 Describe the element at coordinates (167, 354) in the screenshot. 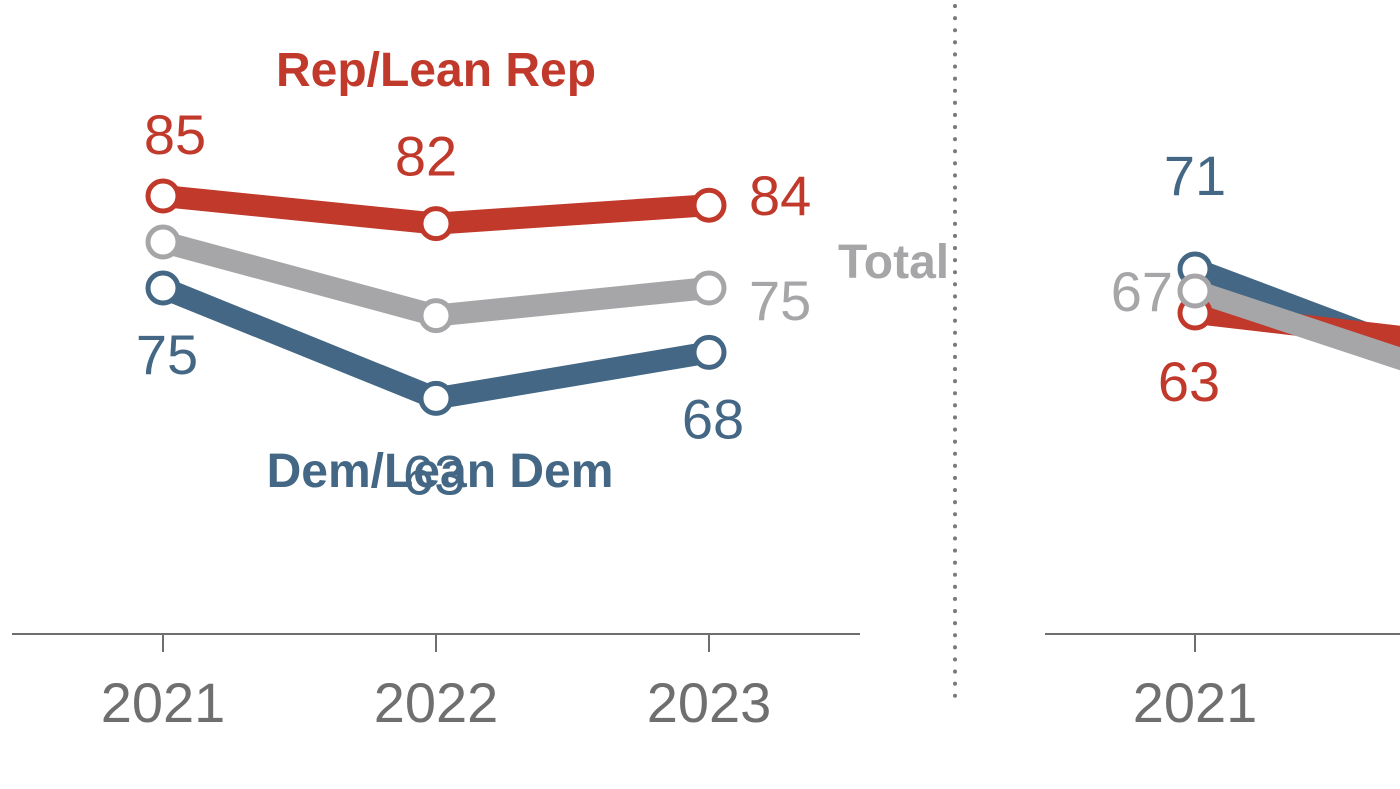

I see `data-label-dem: 75` at that location.